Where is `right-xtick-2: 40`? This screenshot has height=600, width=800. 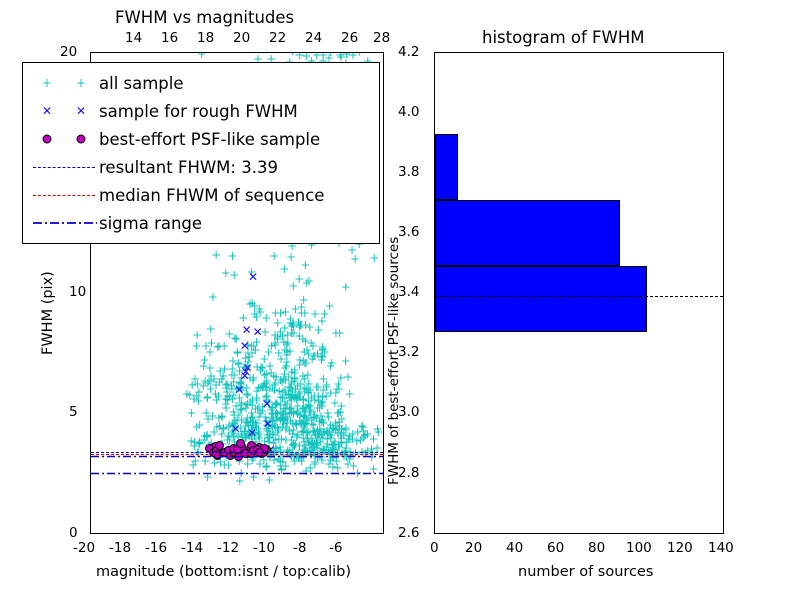
right-xtick-2: 40 is located at coordinates (515, 548).